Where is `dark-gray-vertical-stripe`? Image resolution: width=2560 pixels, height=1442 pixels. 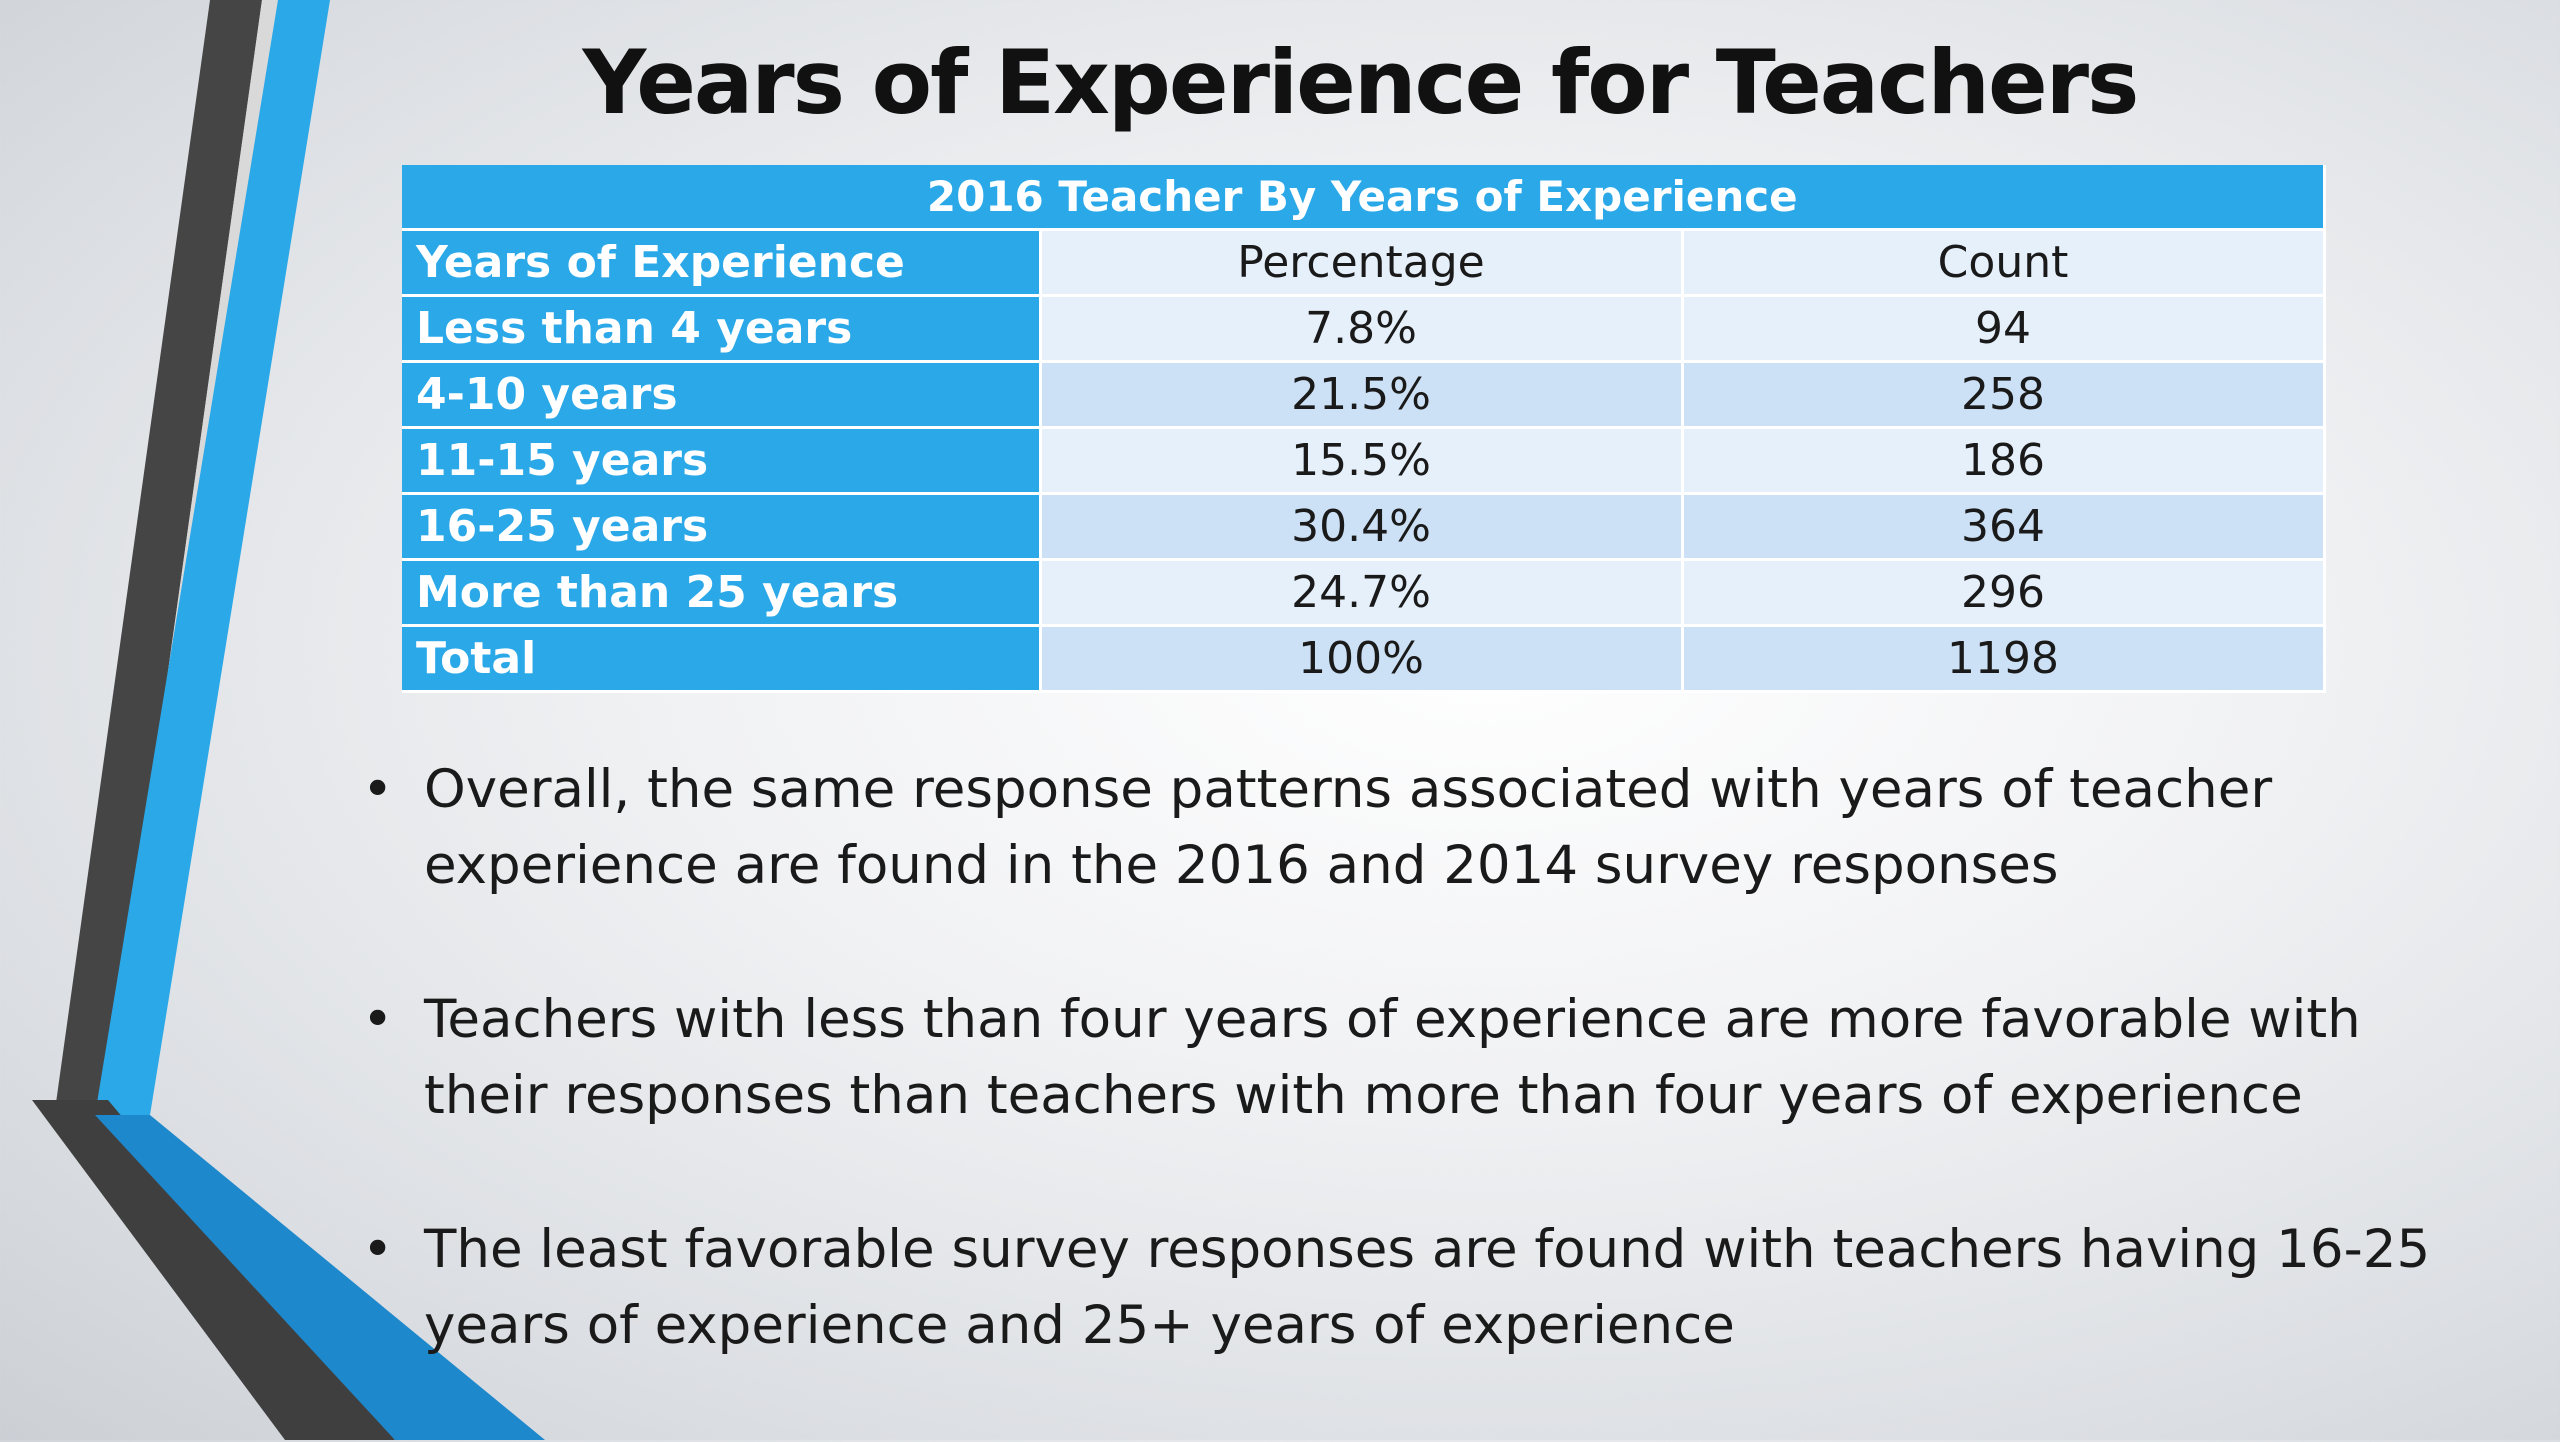 dark-gray-vertical-stripe is located at coordinates (158, 555).